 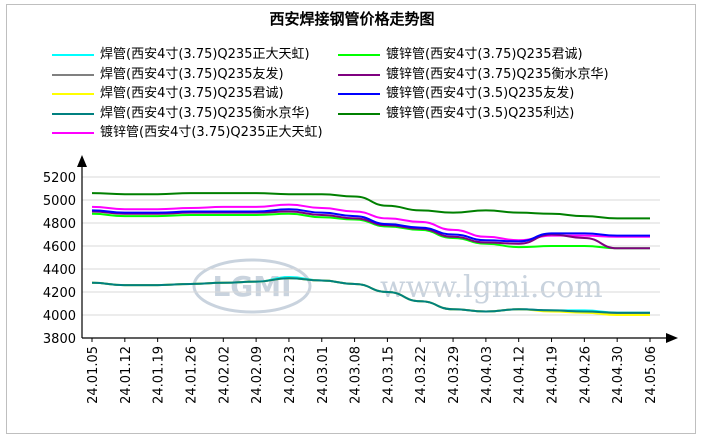 What do you see at coordinates (159, 375) in the screenshot?
I see `x-tick-label: 24.01.19` at bounding box center [159, 375].